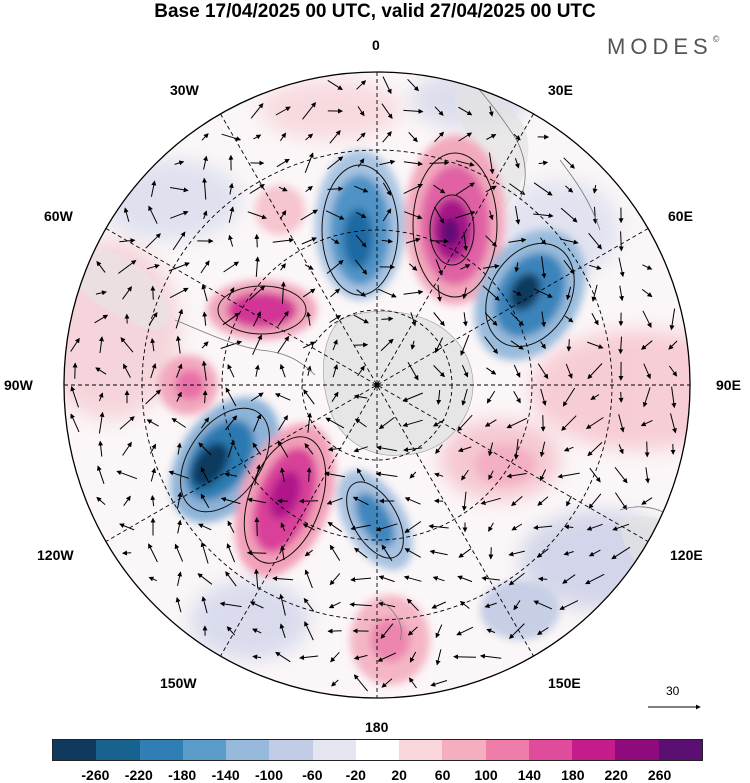  What do you see at coordinates (663, 47) in the screenshot?
I see `brand-logo: MODES©` at bounding box center [663, 47].